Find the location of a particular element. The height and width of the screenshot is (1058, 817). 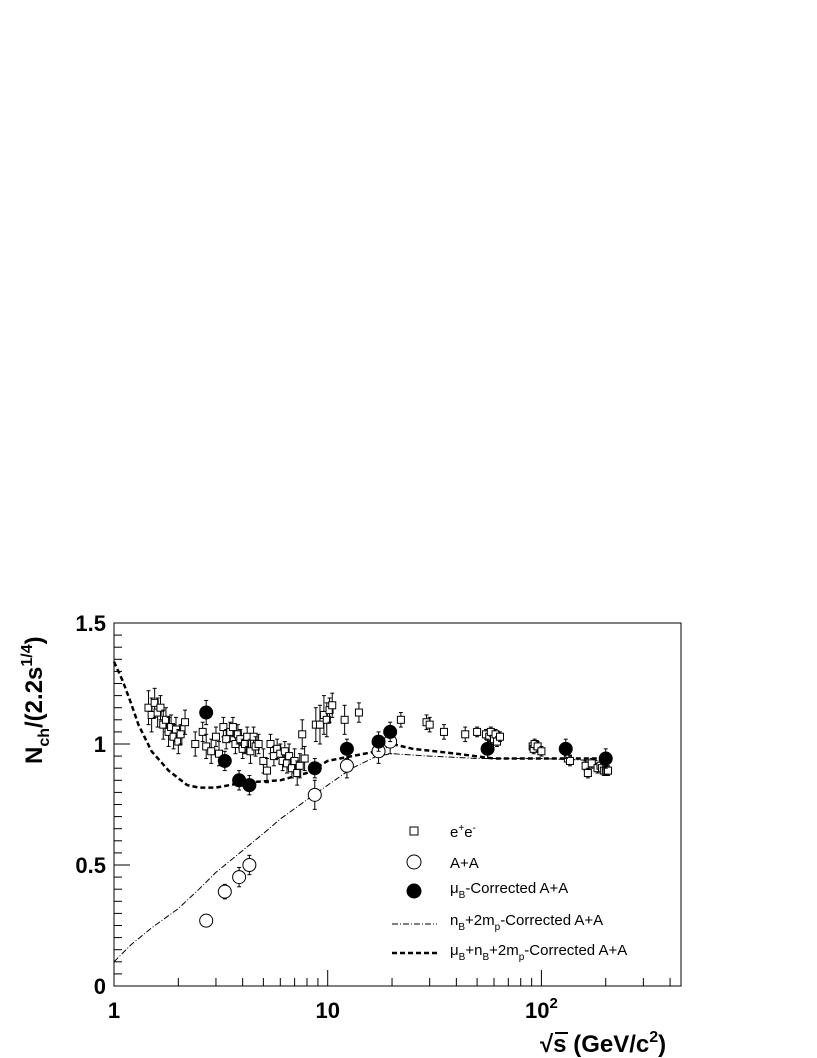

legend-label-mubnb: μB+nB+2mp-Corrected A+A is located at coordinates (538, 952).